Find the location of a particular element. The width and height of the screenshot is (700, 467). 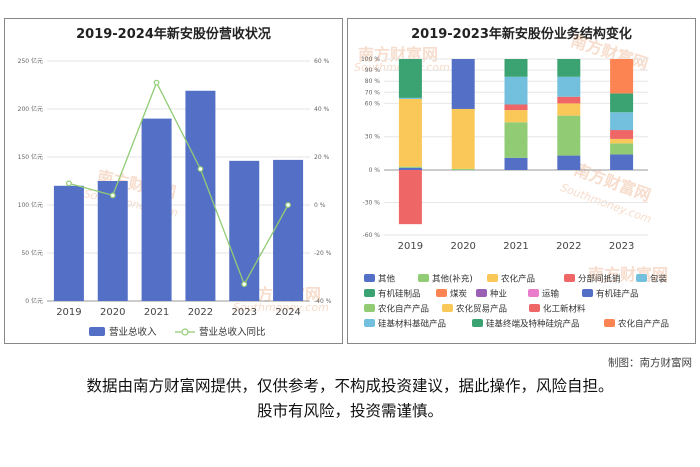

legend-swatch-revenue is located at coordinates (97, 331).